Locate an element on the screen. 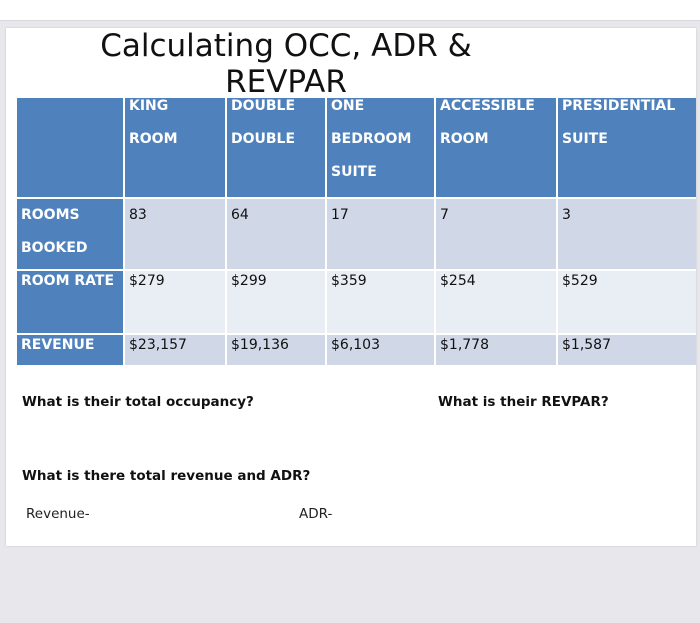 Image resolution: width=700 pixels, height=623 pixels. slide-title: Calculating OCC, ADR & REVPAR is located at coordinates (286, 63).